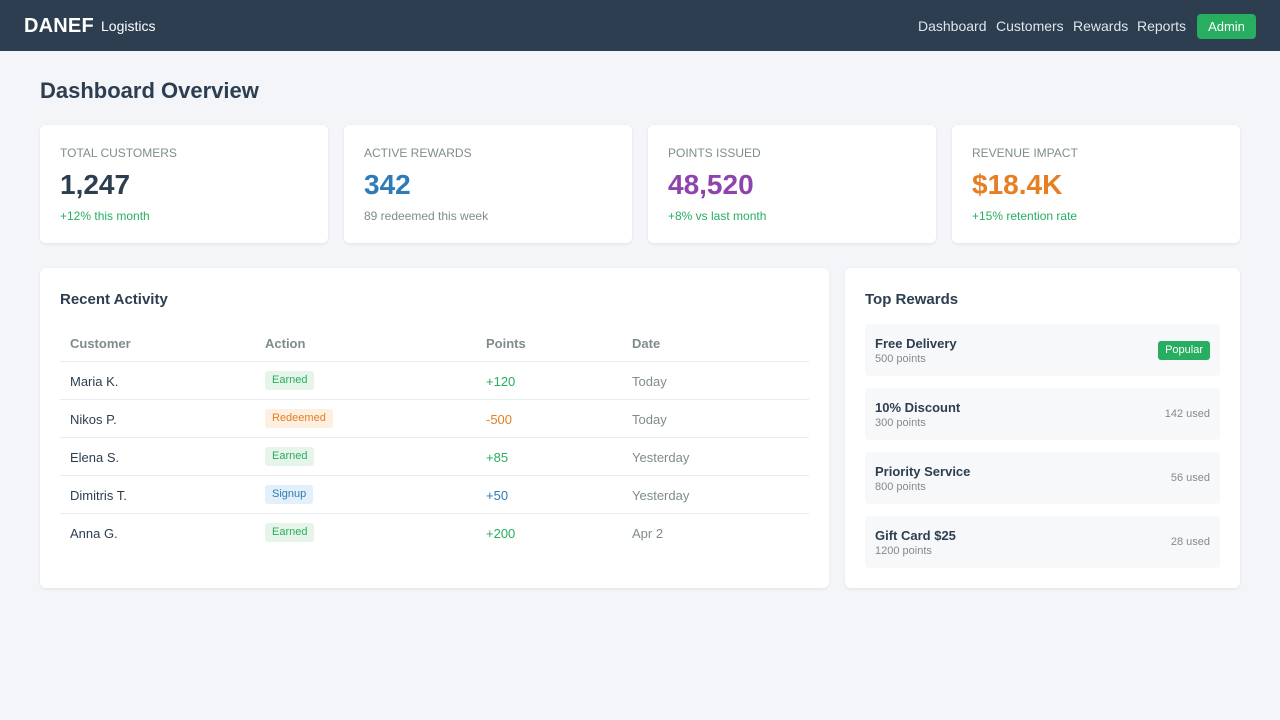 The width and height of the screenshot is (1280, 720). Describe the element at coordinates (648, 533) in the screenshot. I see `date-value: Apr 2` at that location.